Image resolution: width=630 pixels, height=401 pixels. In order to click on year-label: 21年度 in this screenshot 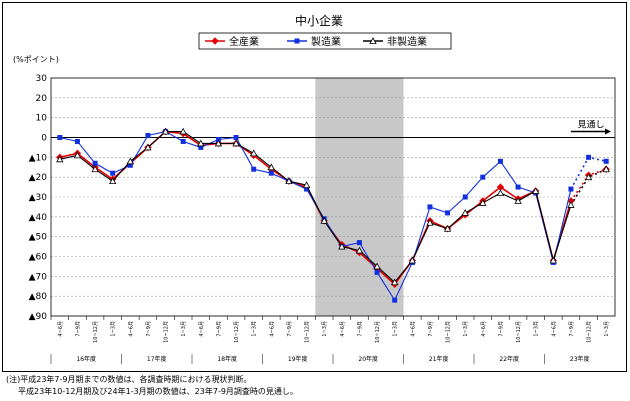, I will do `click(439, 359)`.